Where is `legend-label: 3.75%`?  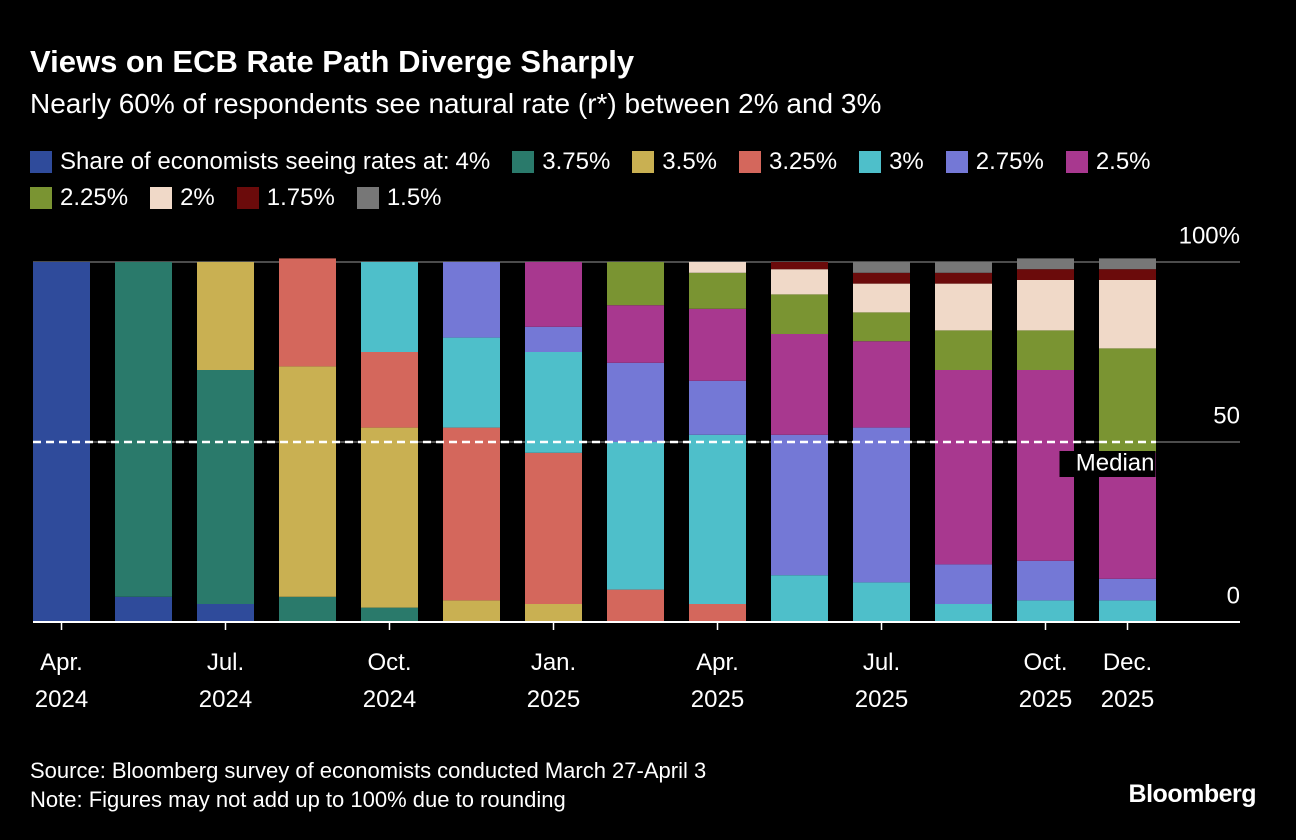 legend-label: 3.75% is located at coordinates (576, 161).